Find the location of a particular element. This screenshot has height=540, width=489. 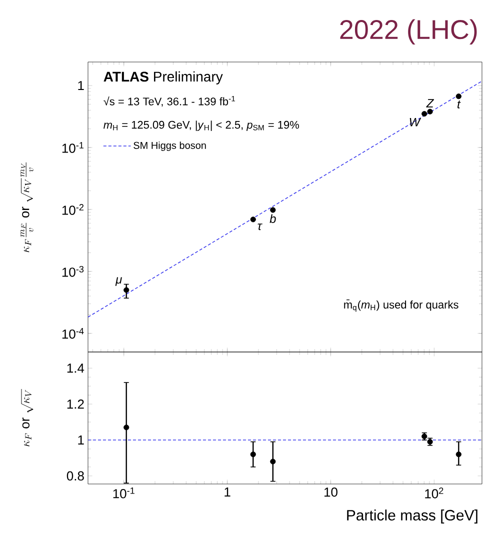

annotation: ATLAS Preliminary is located at coordinates (163, 77).